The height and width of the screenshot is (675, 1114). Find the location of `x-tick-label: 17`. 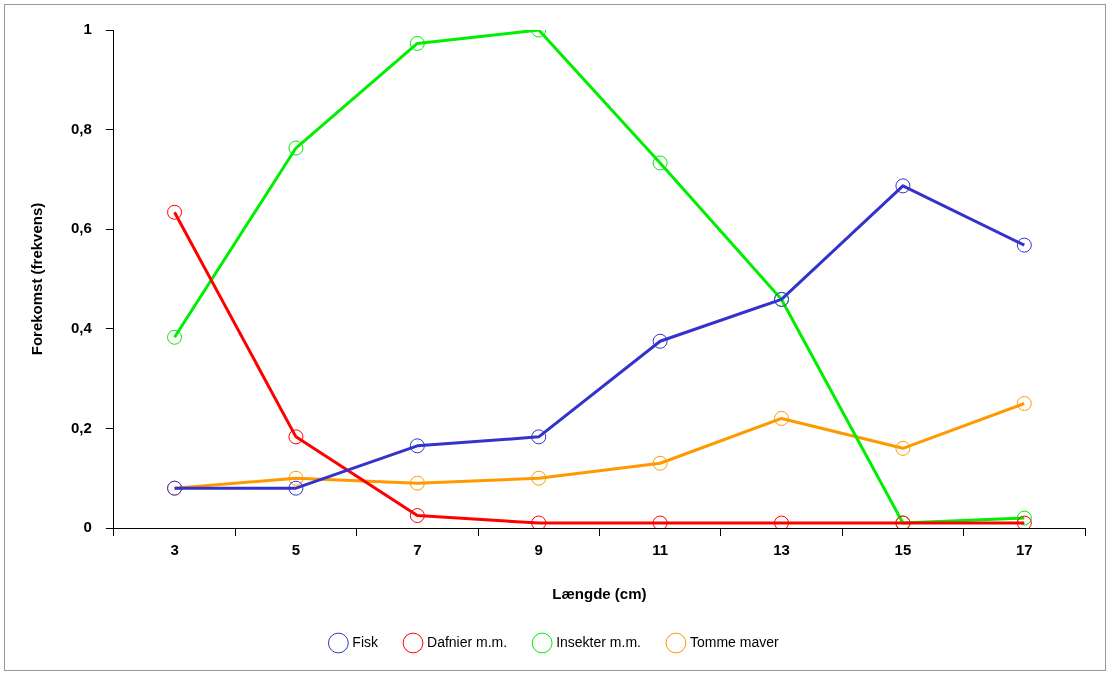

x-tick-label: 17 is located at coordinates (1024, 550).